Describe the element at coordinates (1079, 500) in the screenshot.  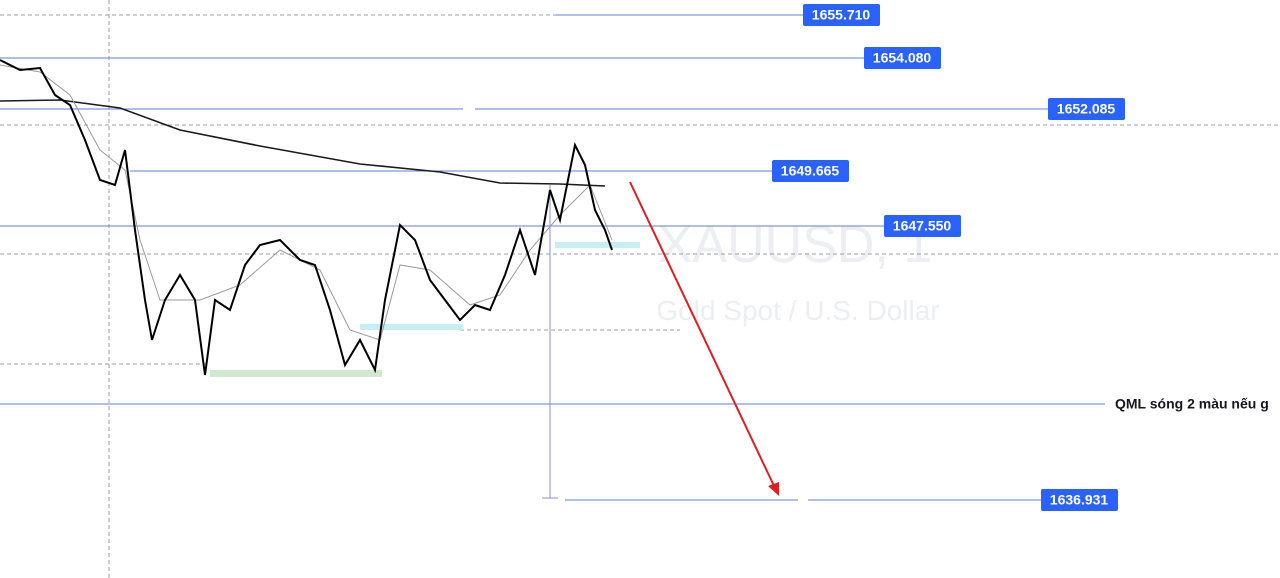
I see `price-label: 1636.931` at that location.